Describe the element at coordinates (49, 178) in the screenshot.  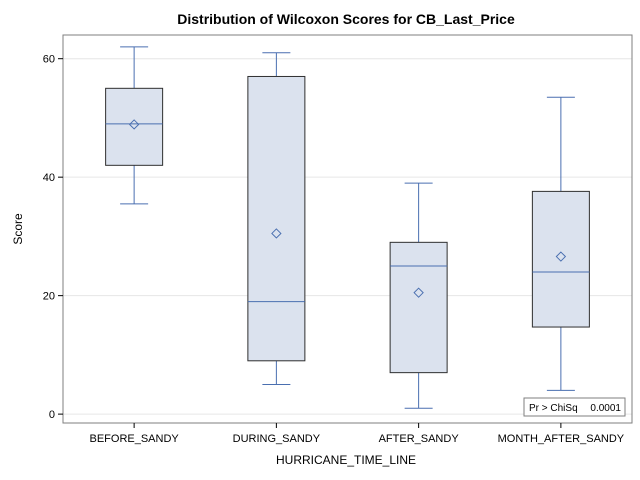
I see `y-tick-label-40: 40` at that location.